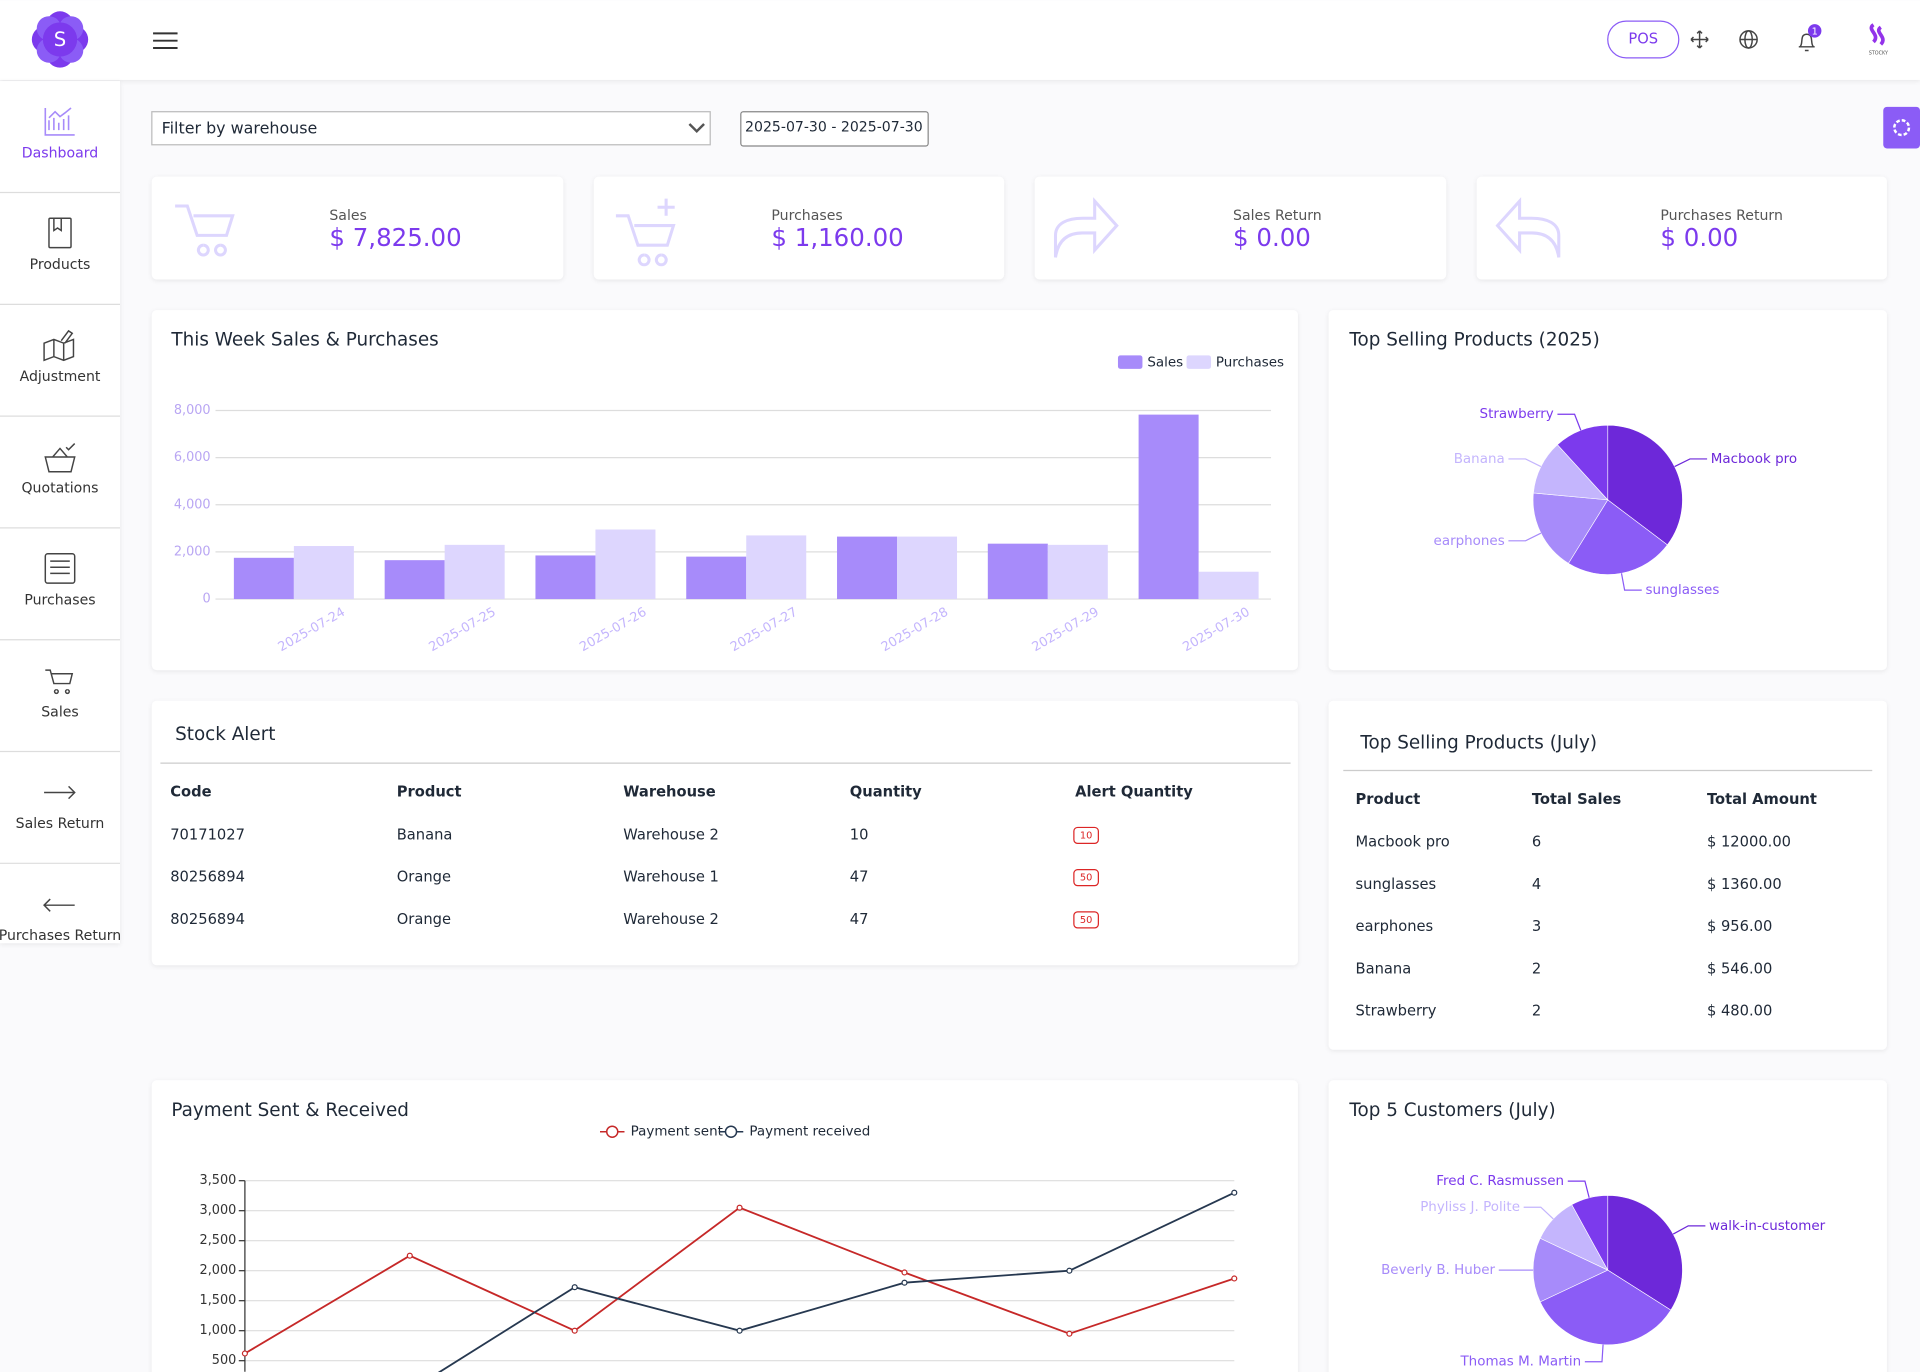 The image size is (1920, 1372). I want to click on panel-title: Top 5 Customers (July), so click(1451, 1110).